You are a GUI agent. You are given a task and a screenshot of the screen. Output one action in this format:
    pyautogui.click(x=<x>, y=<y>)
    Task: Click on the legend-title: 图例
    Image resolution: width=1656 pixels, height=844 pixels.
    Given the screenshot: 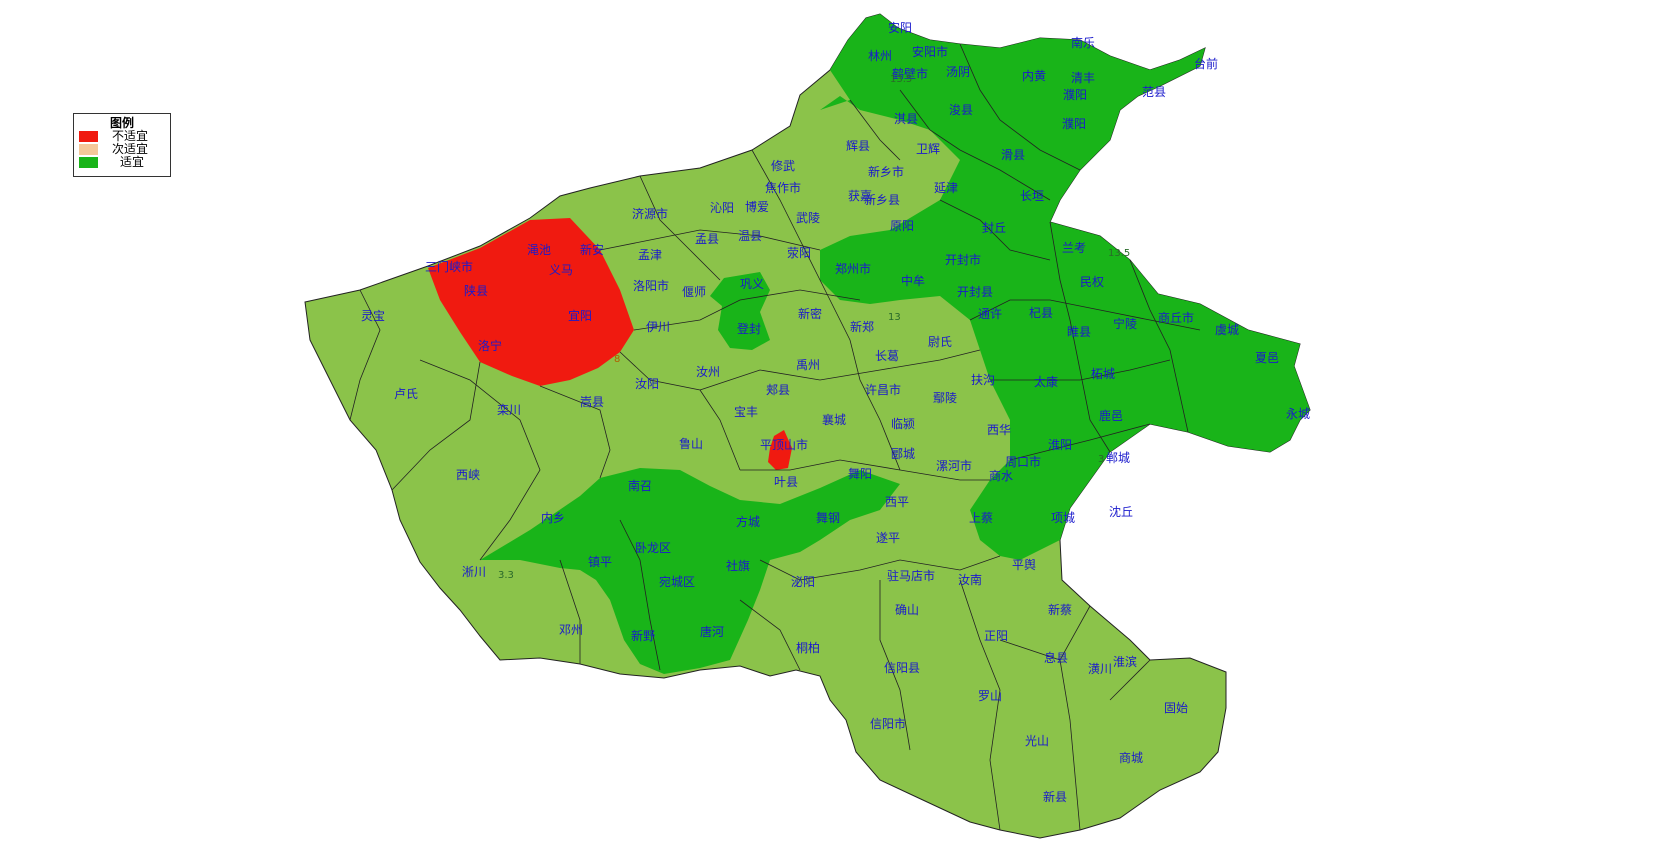 What is the action you would take?
    pyautogui.click(x=121, y=123)
    